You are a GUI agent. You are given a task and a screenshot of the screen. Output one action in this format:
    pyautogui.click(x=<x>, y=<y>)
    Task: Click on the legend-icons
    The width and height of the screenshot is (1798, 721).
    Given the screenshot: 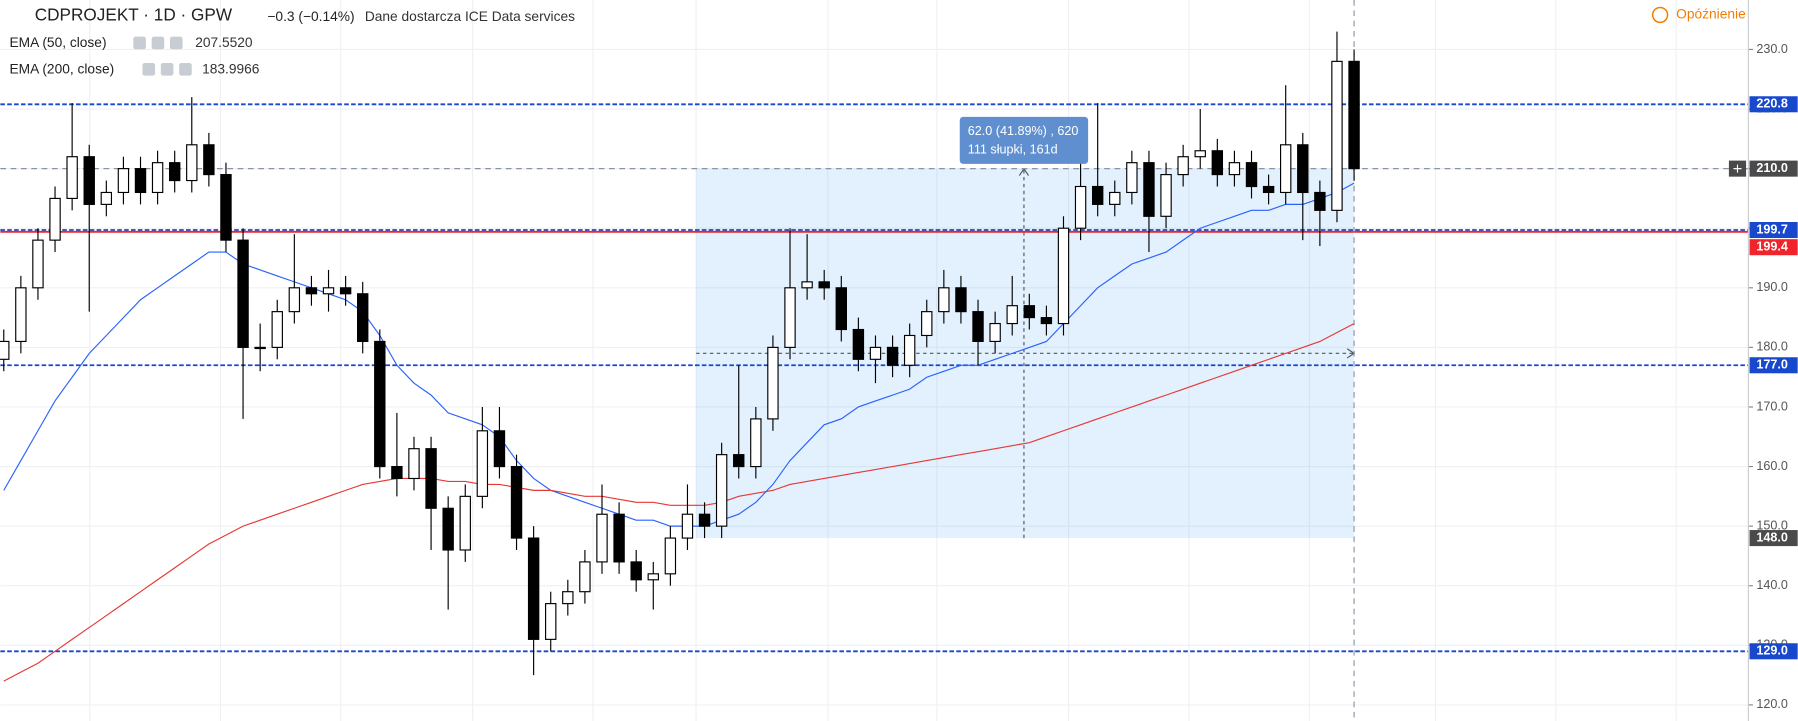 What is the action you would take?
    pyautogui.click(x=162, y=56)
    